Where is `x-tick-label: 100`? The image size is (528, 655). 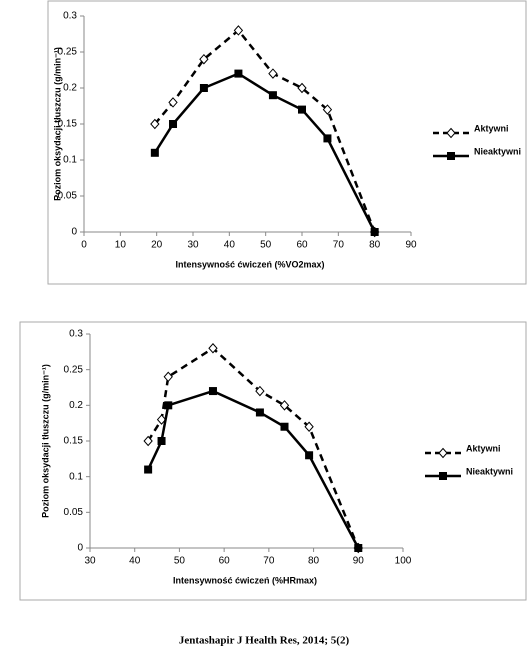 x-tick-label: 100 is located at coordinates (403, 561).